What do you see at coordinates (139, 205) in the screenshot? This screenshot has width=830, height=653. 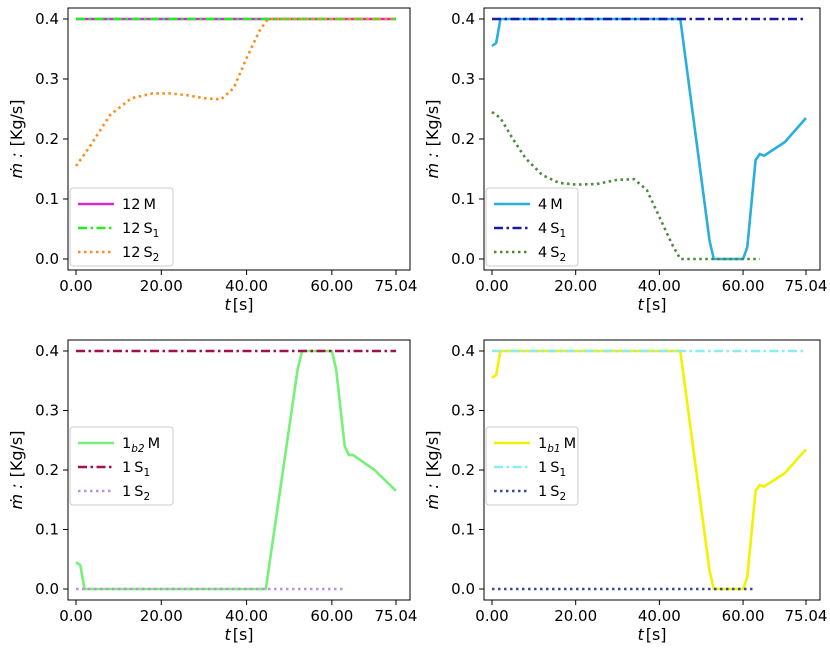 I see `legend-label: 12 M` at bounding box center [139, 205].